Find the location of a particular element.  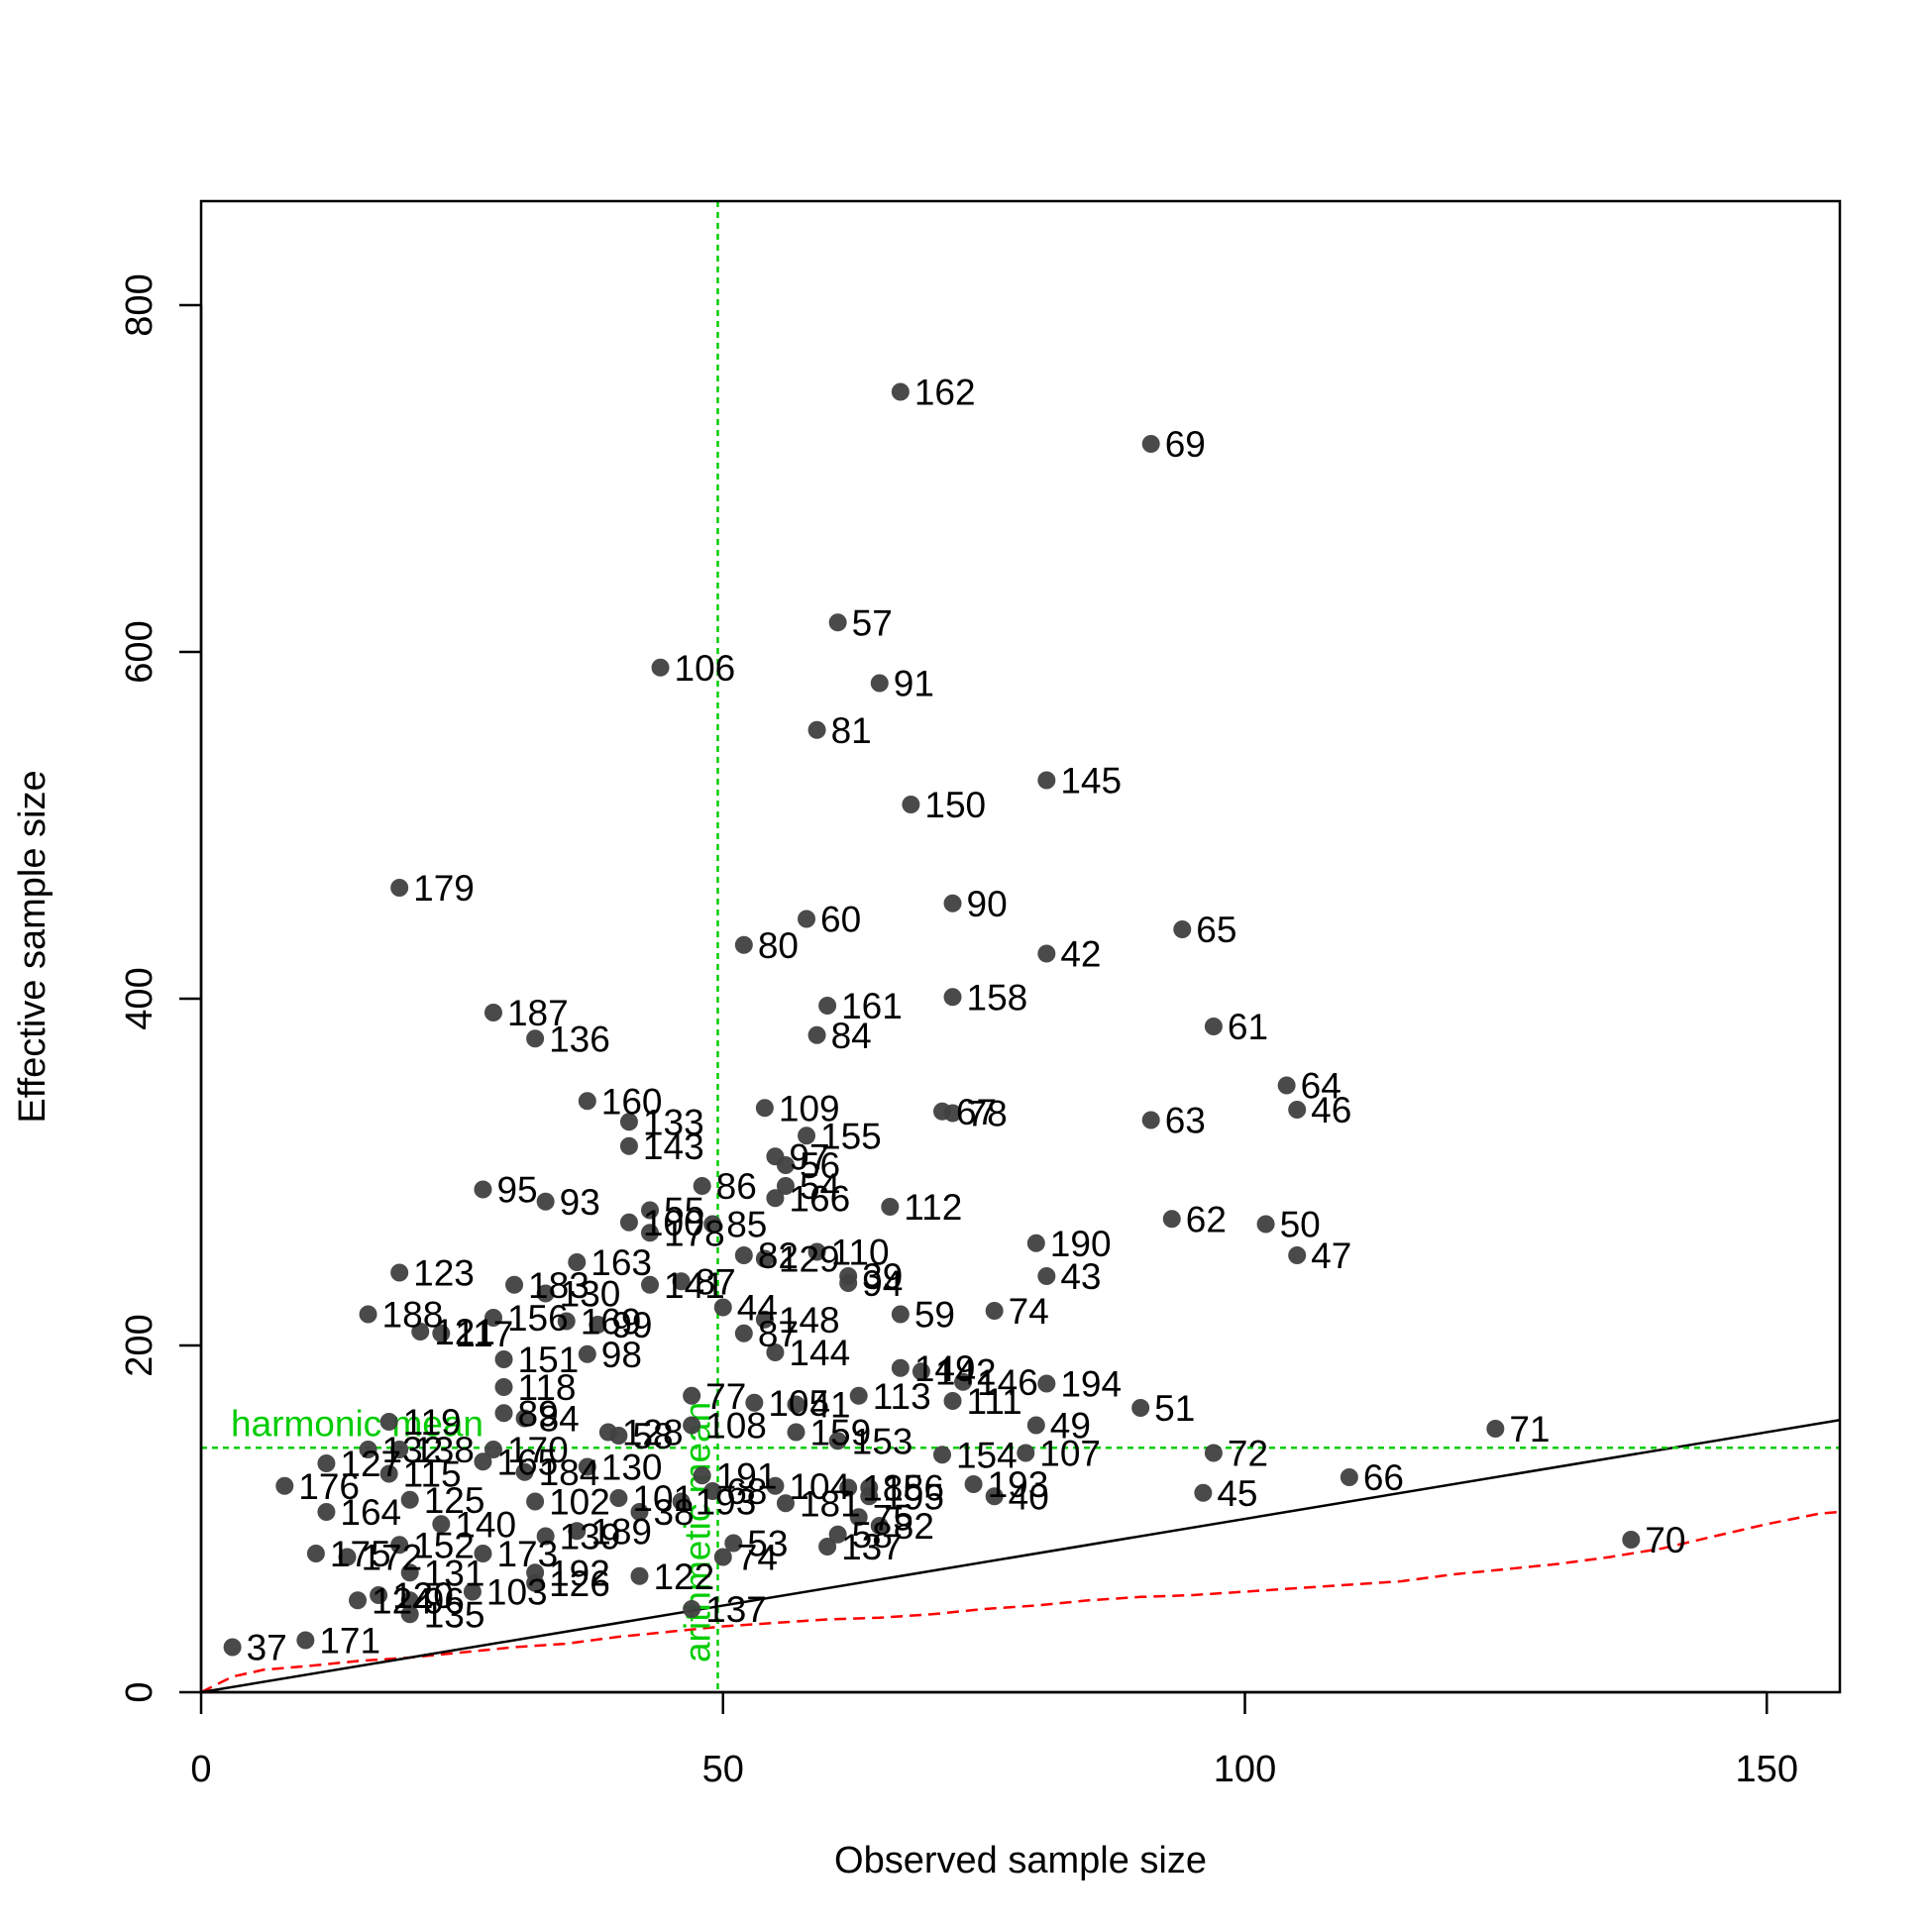

point-label: 173 is located at coordinates (527, 1554).